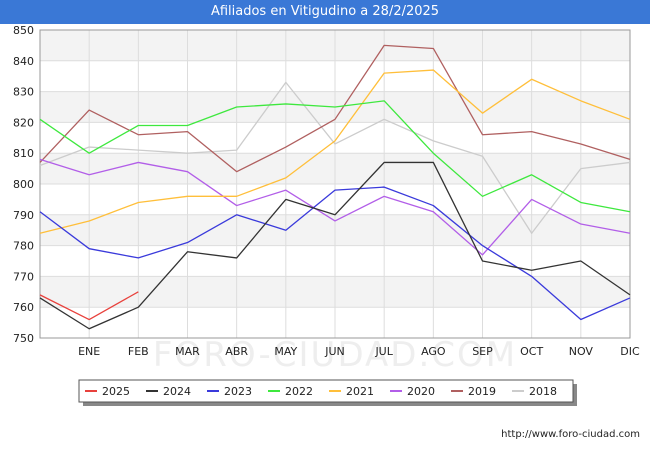  I want to click on y-tick-label: 810, so click(23, 153).